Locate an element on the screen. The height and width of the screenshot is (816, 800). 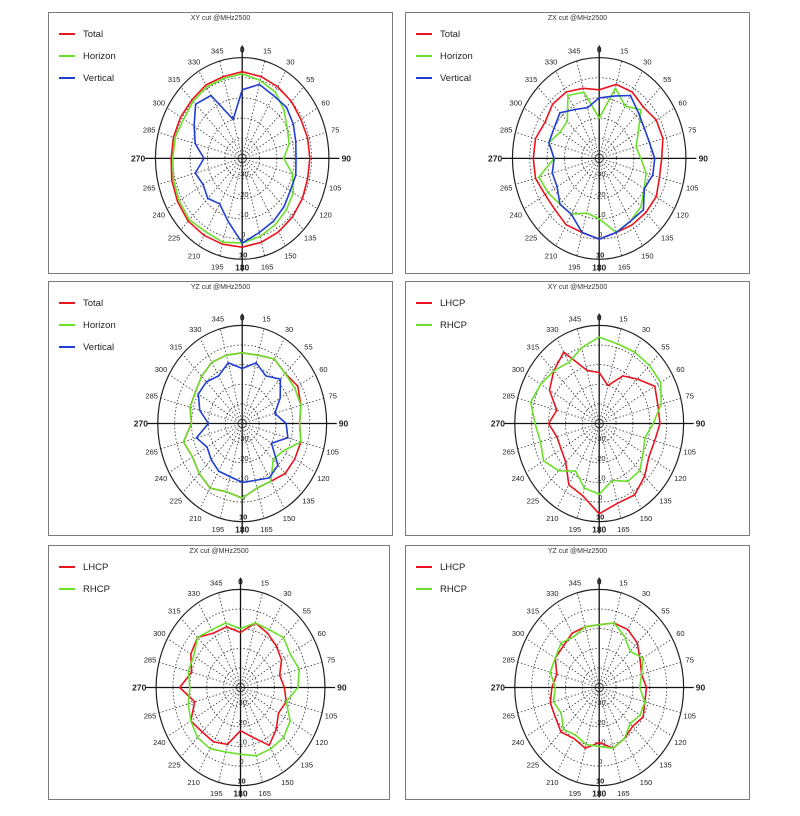
angle-tick-label: 55 is located at coordinates (667, 79).